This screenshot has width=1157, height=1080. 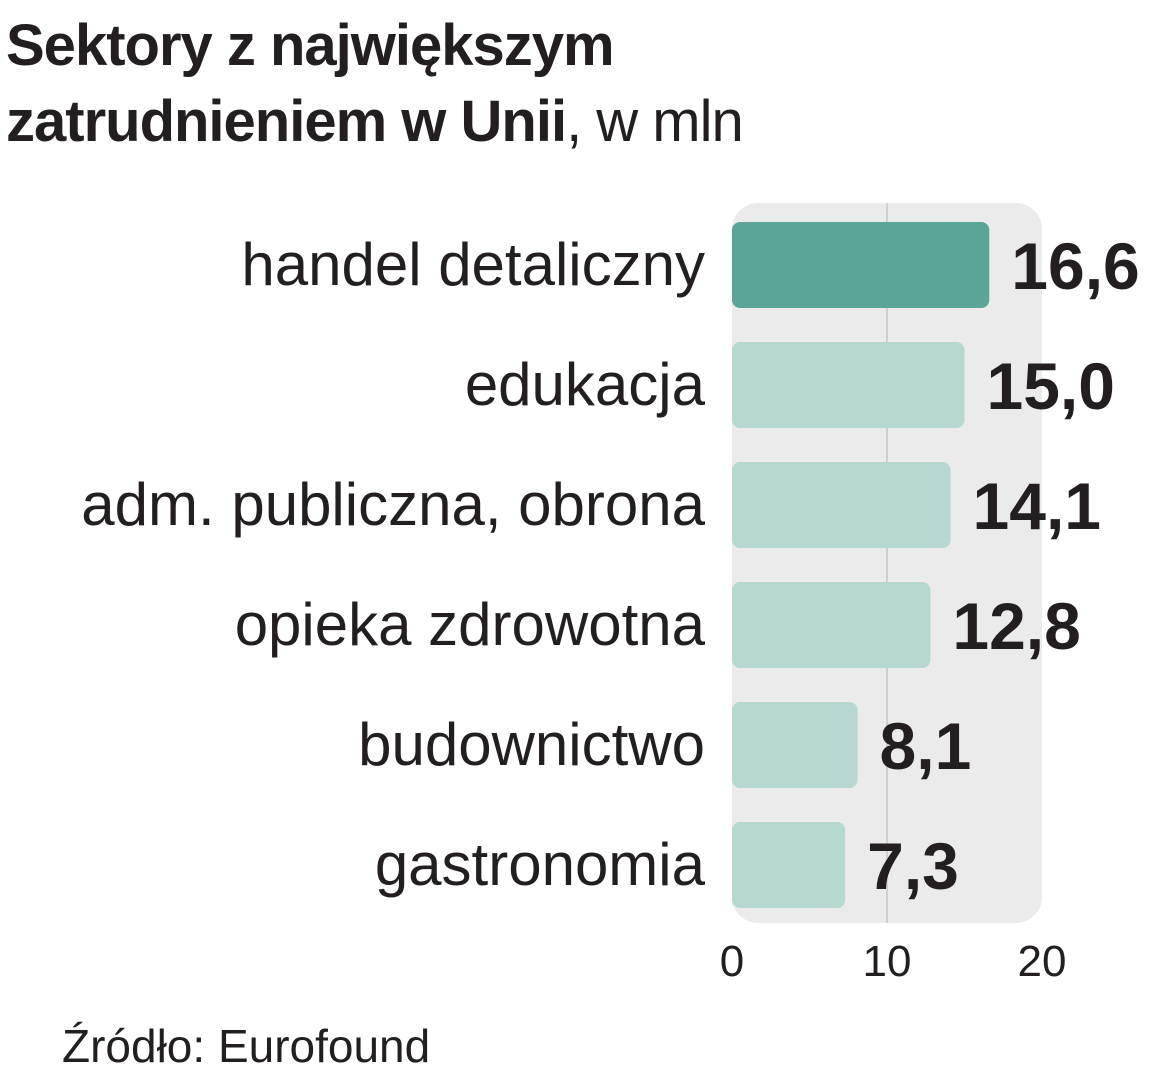 What do you see at coordinates (393, 504) in the screenshot?
I see `category-label: adm. publiczna, obrona` at bounding box center [393, 504].